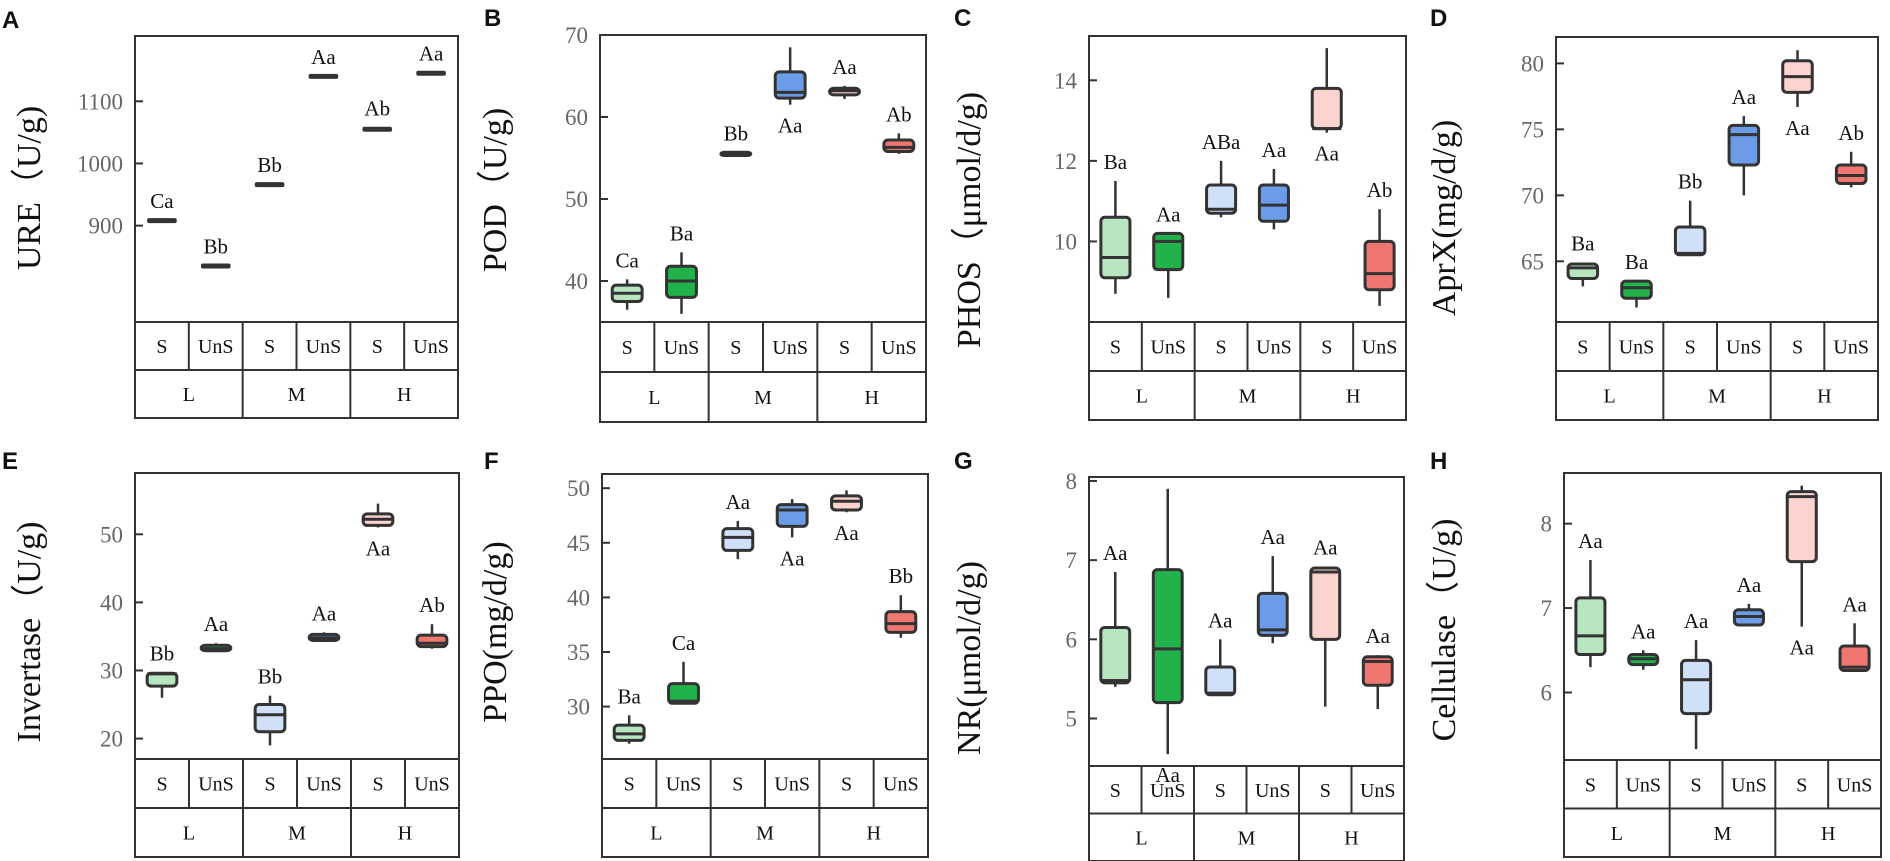 This screenshot has width=1890, height=861. I want to click on y-tick-label: 8, so click(1072, 481).